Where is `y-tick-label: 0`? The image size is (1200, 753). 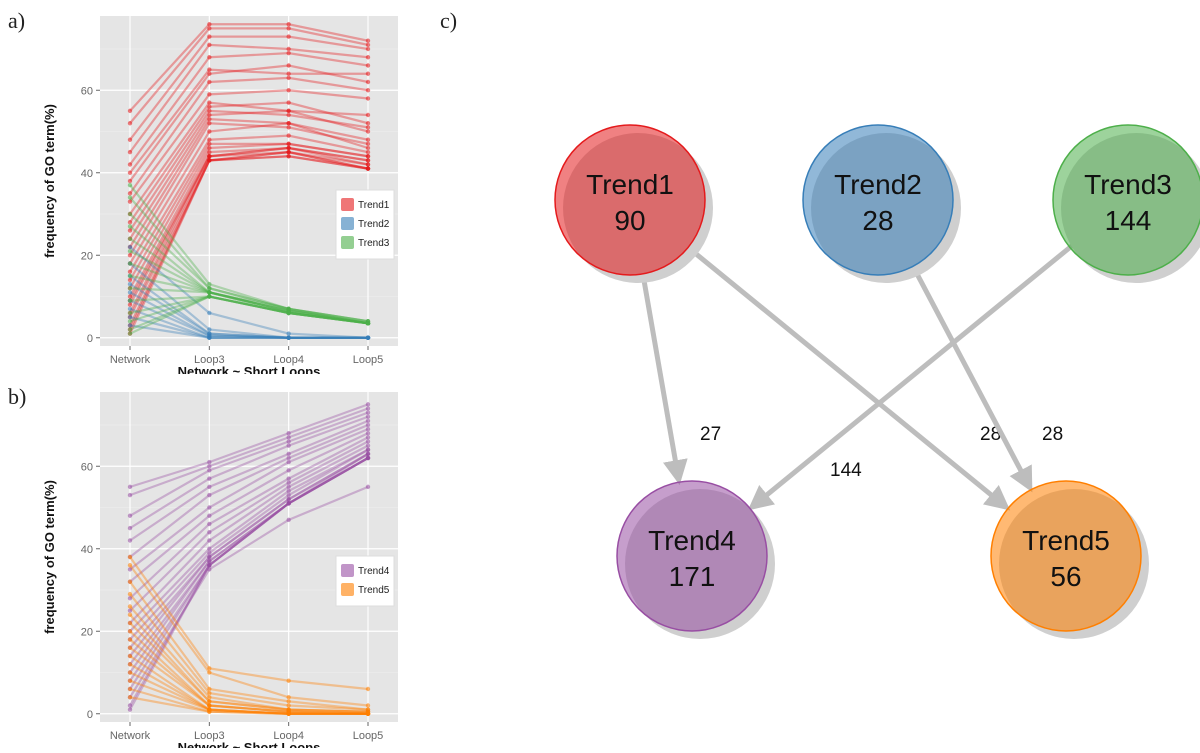 y-tick-label: 0 is located at coordinates (90, 715).